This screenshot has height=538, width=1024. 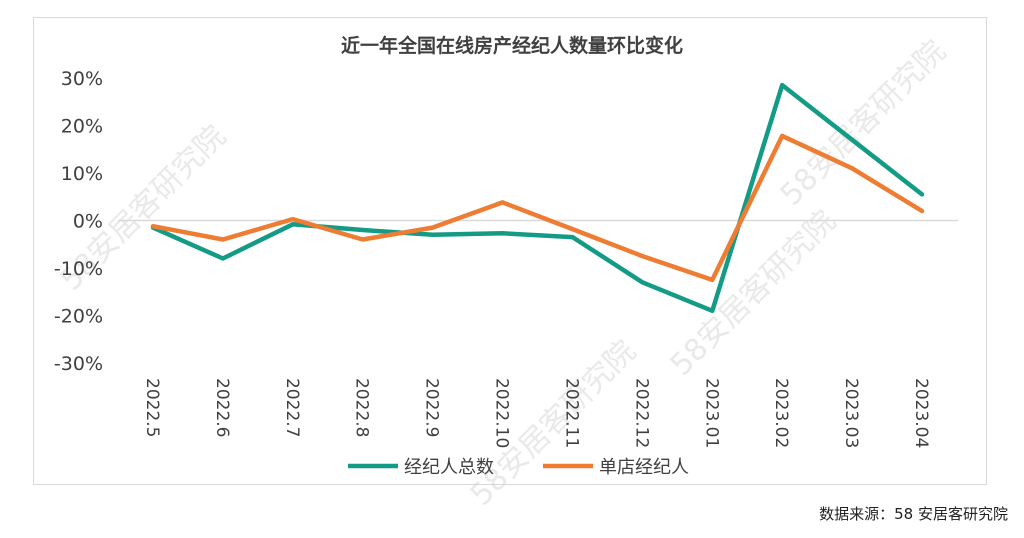 What do you see at coordinates (78, 269) in the screenshot?
I see `y-tick-label: -10%` at bounding box center [78, 269].